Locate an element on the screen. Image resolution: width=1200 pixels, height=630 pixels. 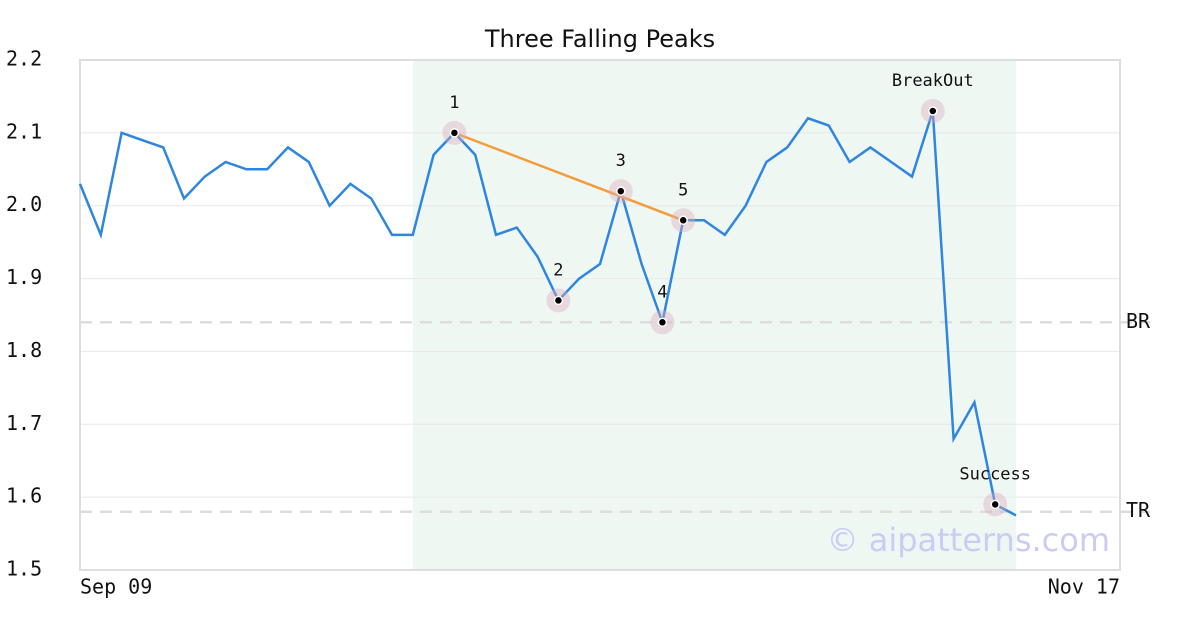
annotation-label: 1 is located at coordinates (454, 103).